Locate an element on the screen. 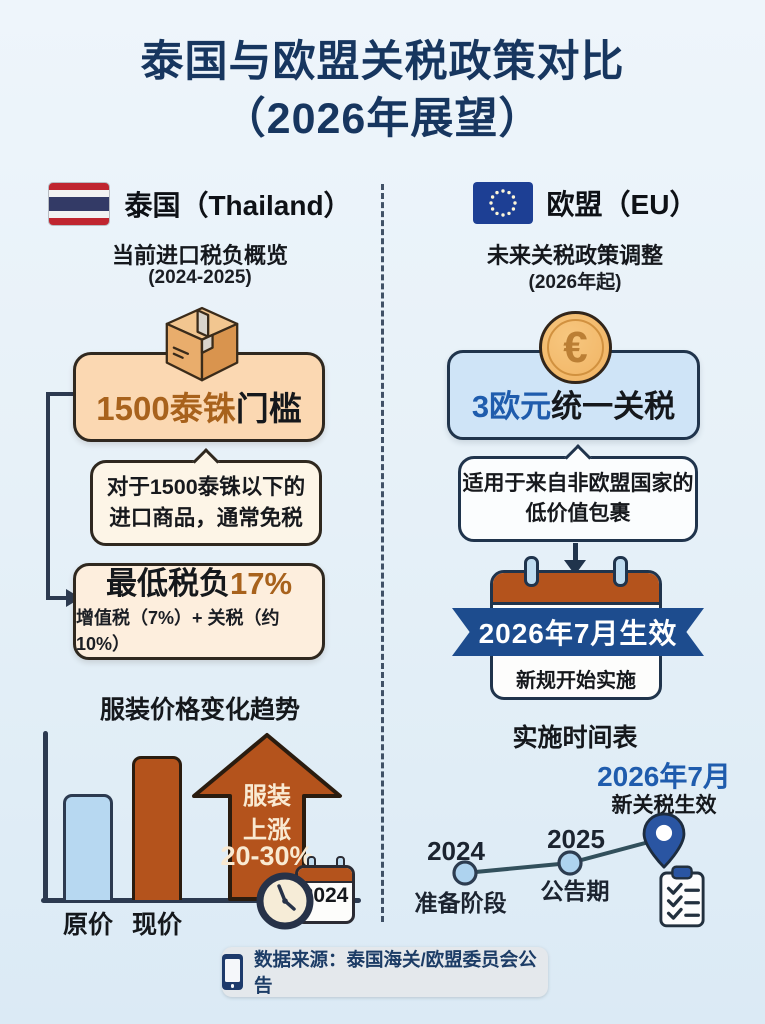 The image size is (765, 1024). package-box-icon is located at coordinates (202, 344).